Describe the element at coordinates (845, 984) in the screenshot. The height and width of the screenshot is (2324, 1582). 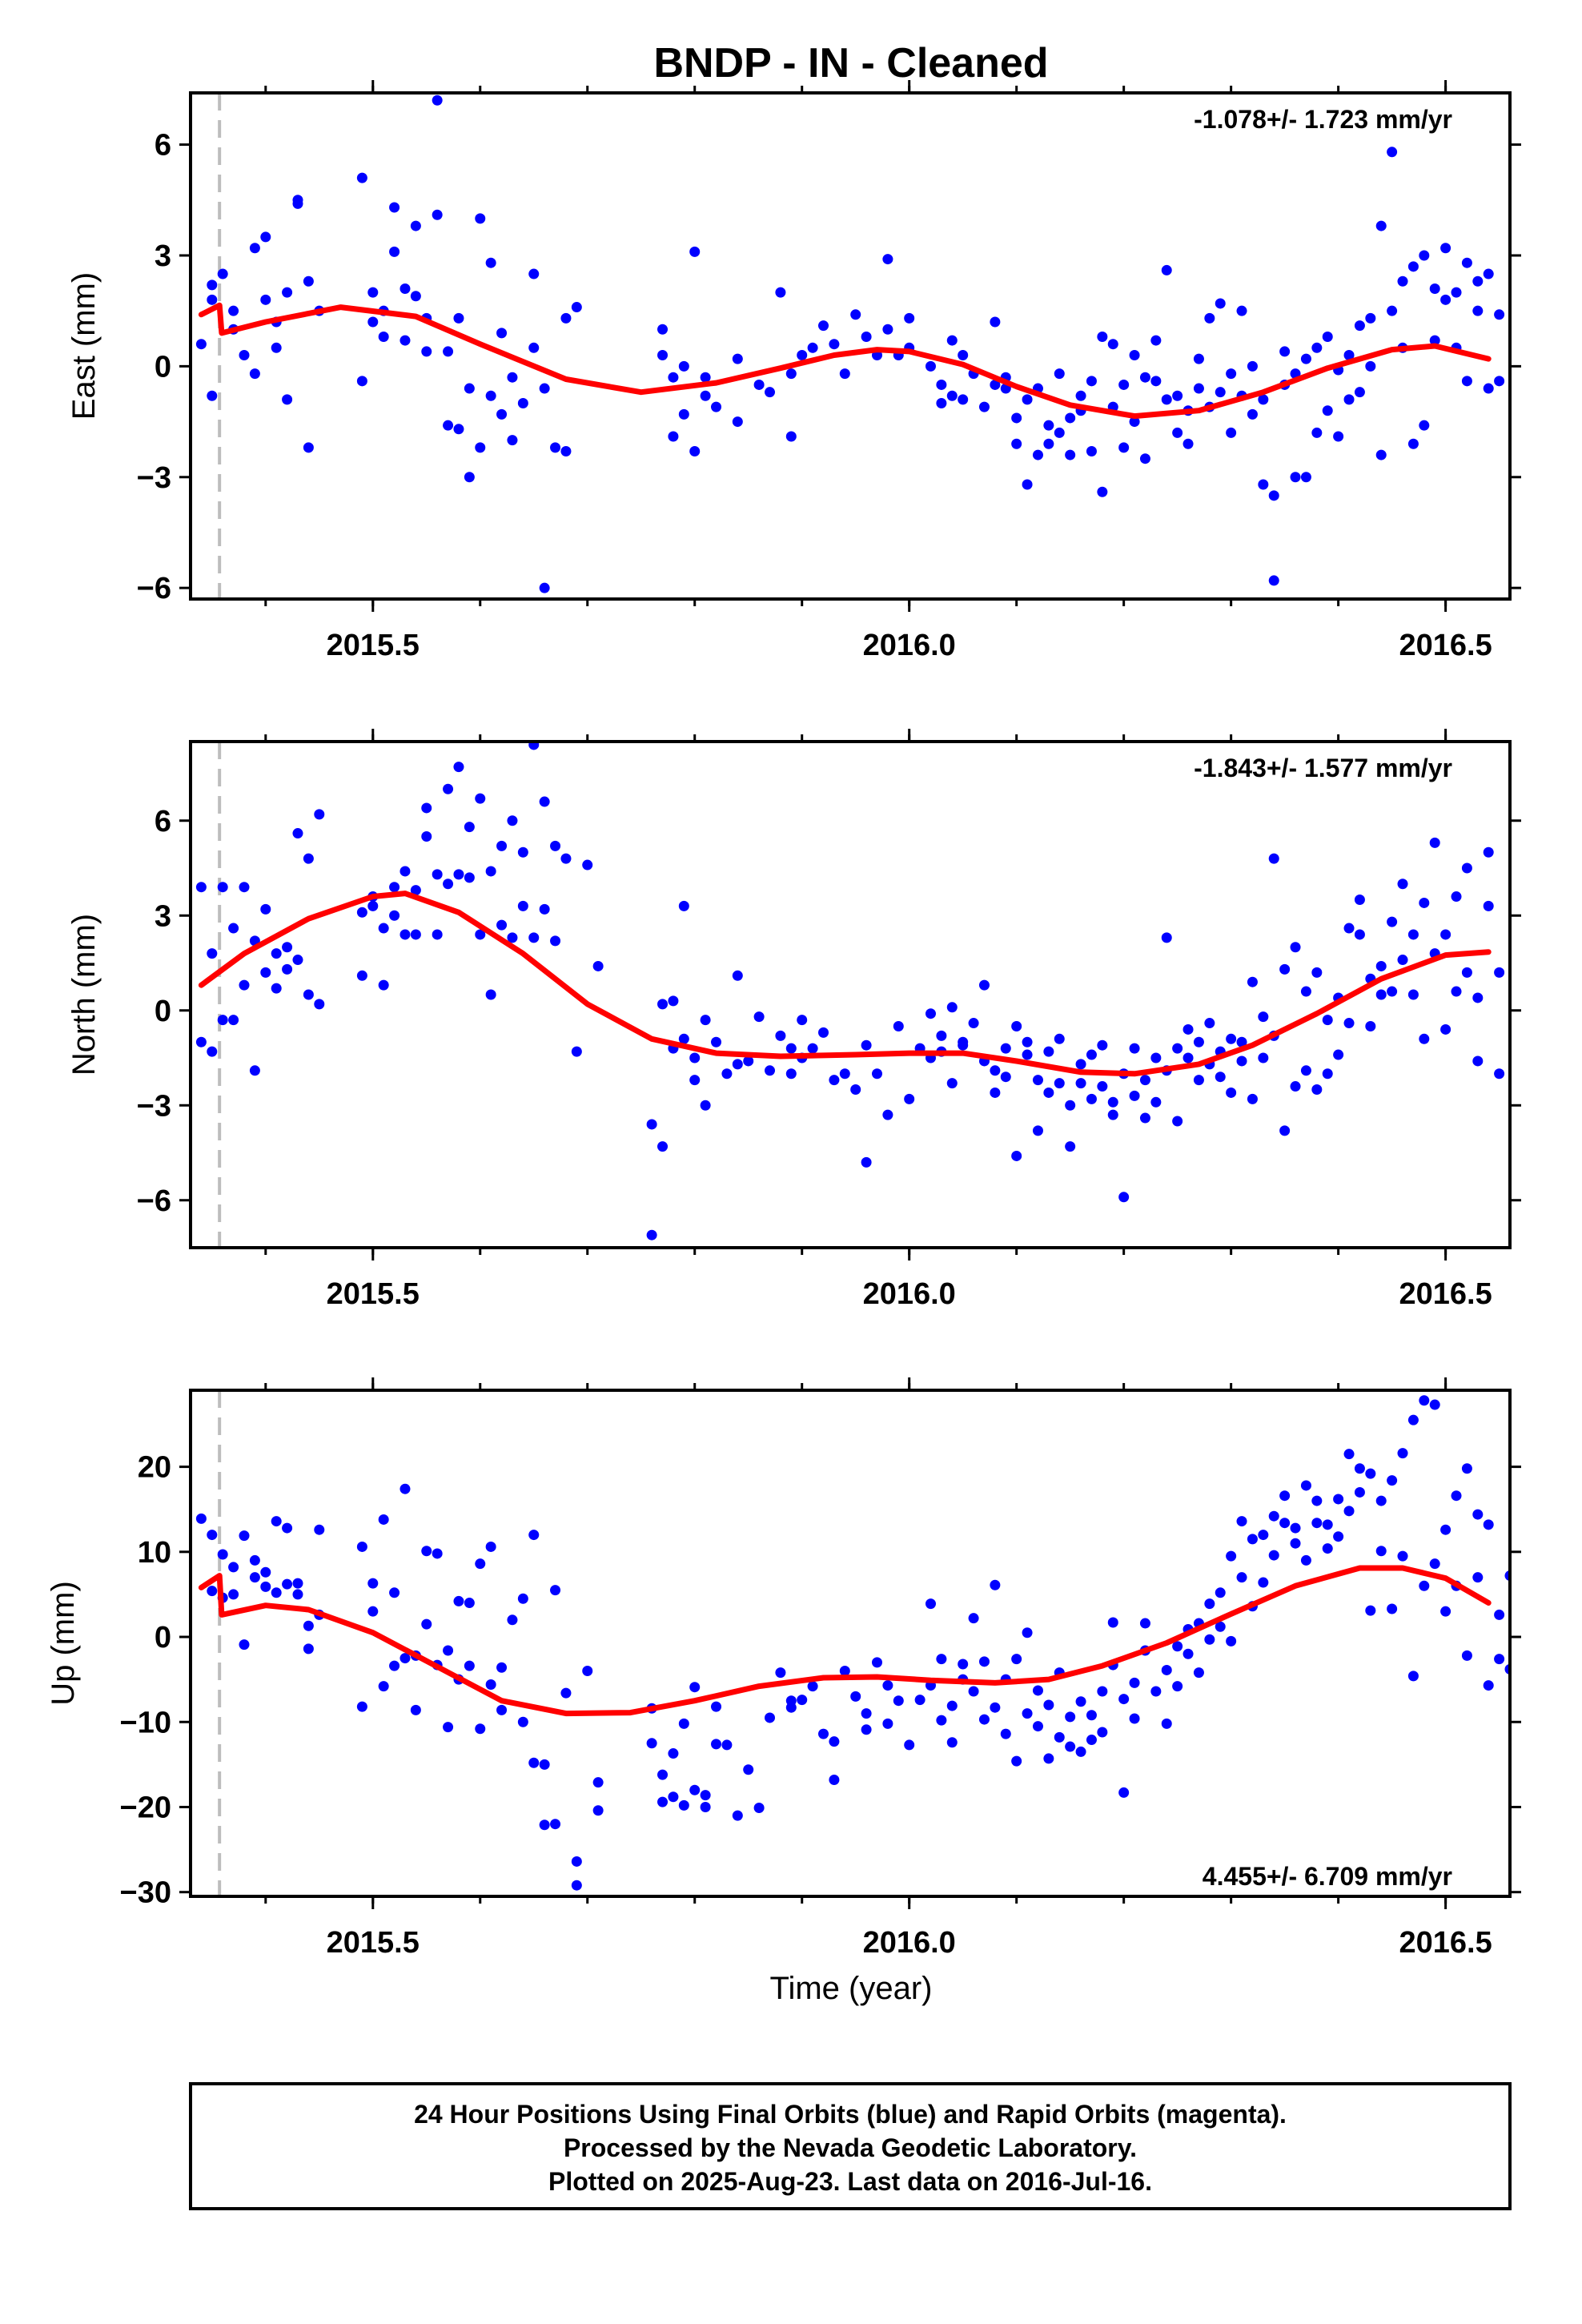
I see `north-model-curve` at that location.